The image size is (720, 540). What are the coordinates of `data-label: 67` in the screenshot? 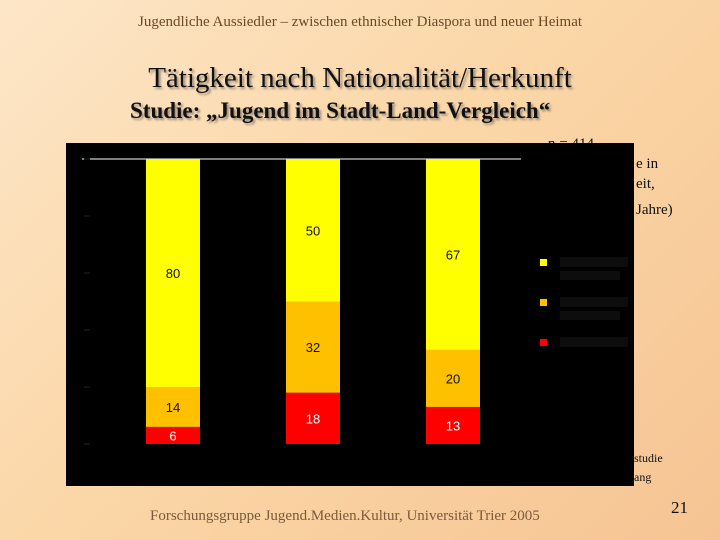 It's located at (453, 254).